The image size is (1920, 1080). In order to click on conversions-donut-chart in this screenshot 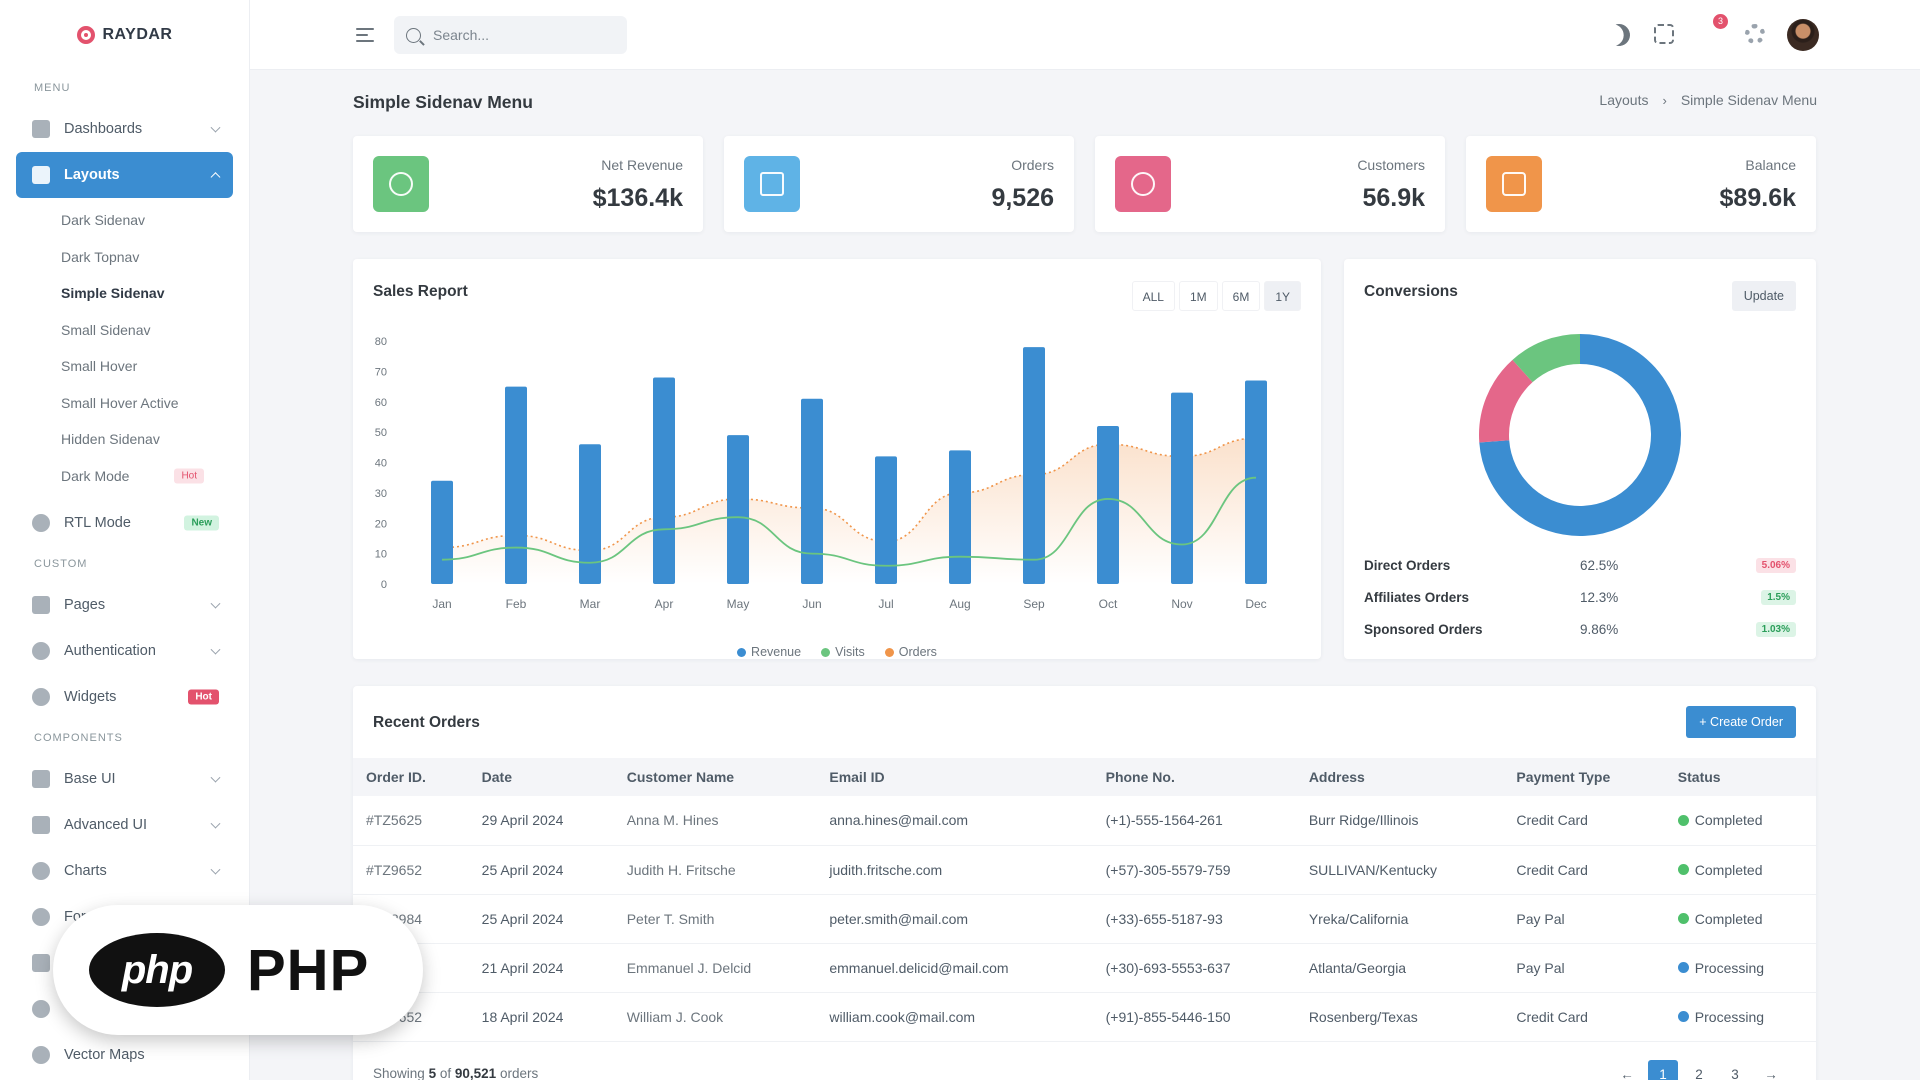, I will do `click(1580, 435)`.